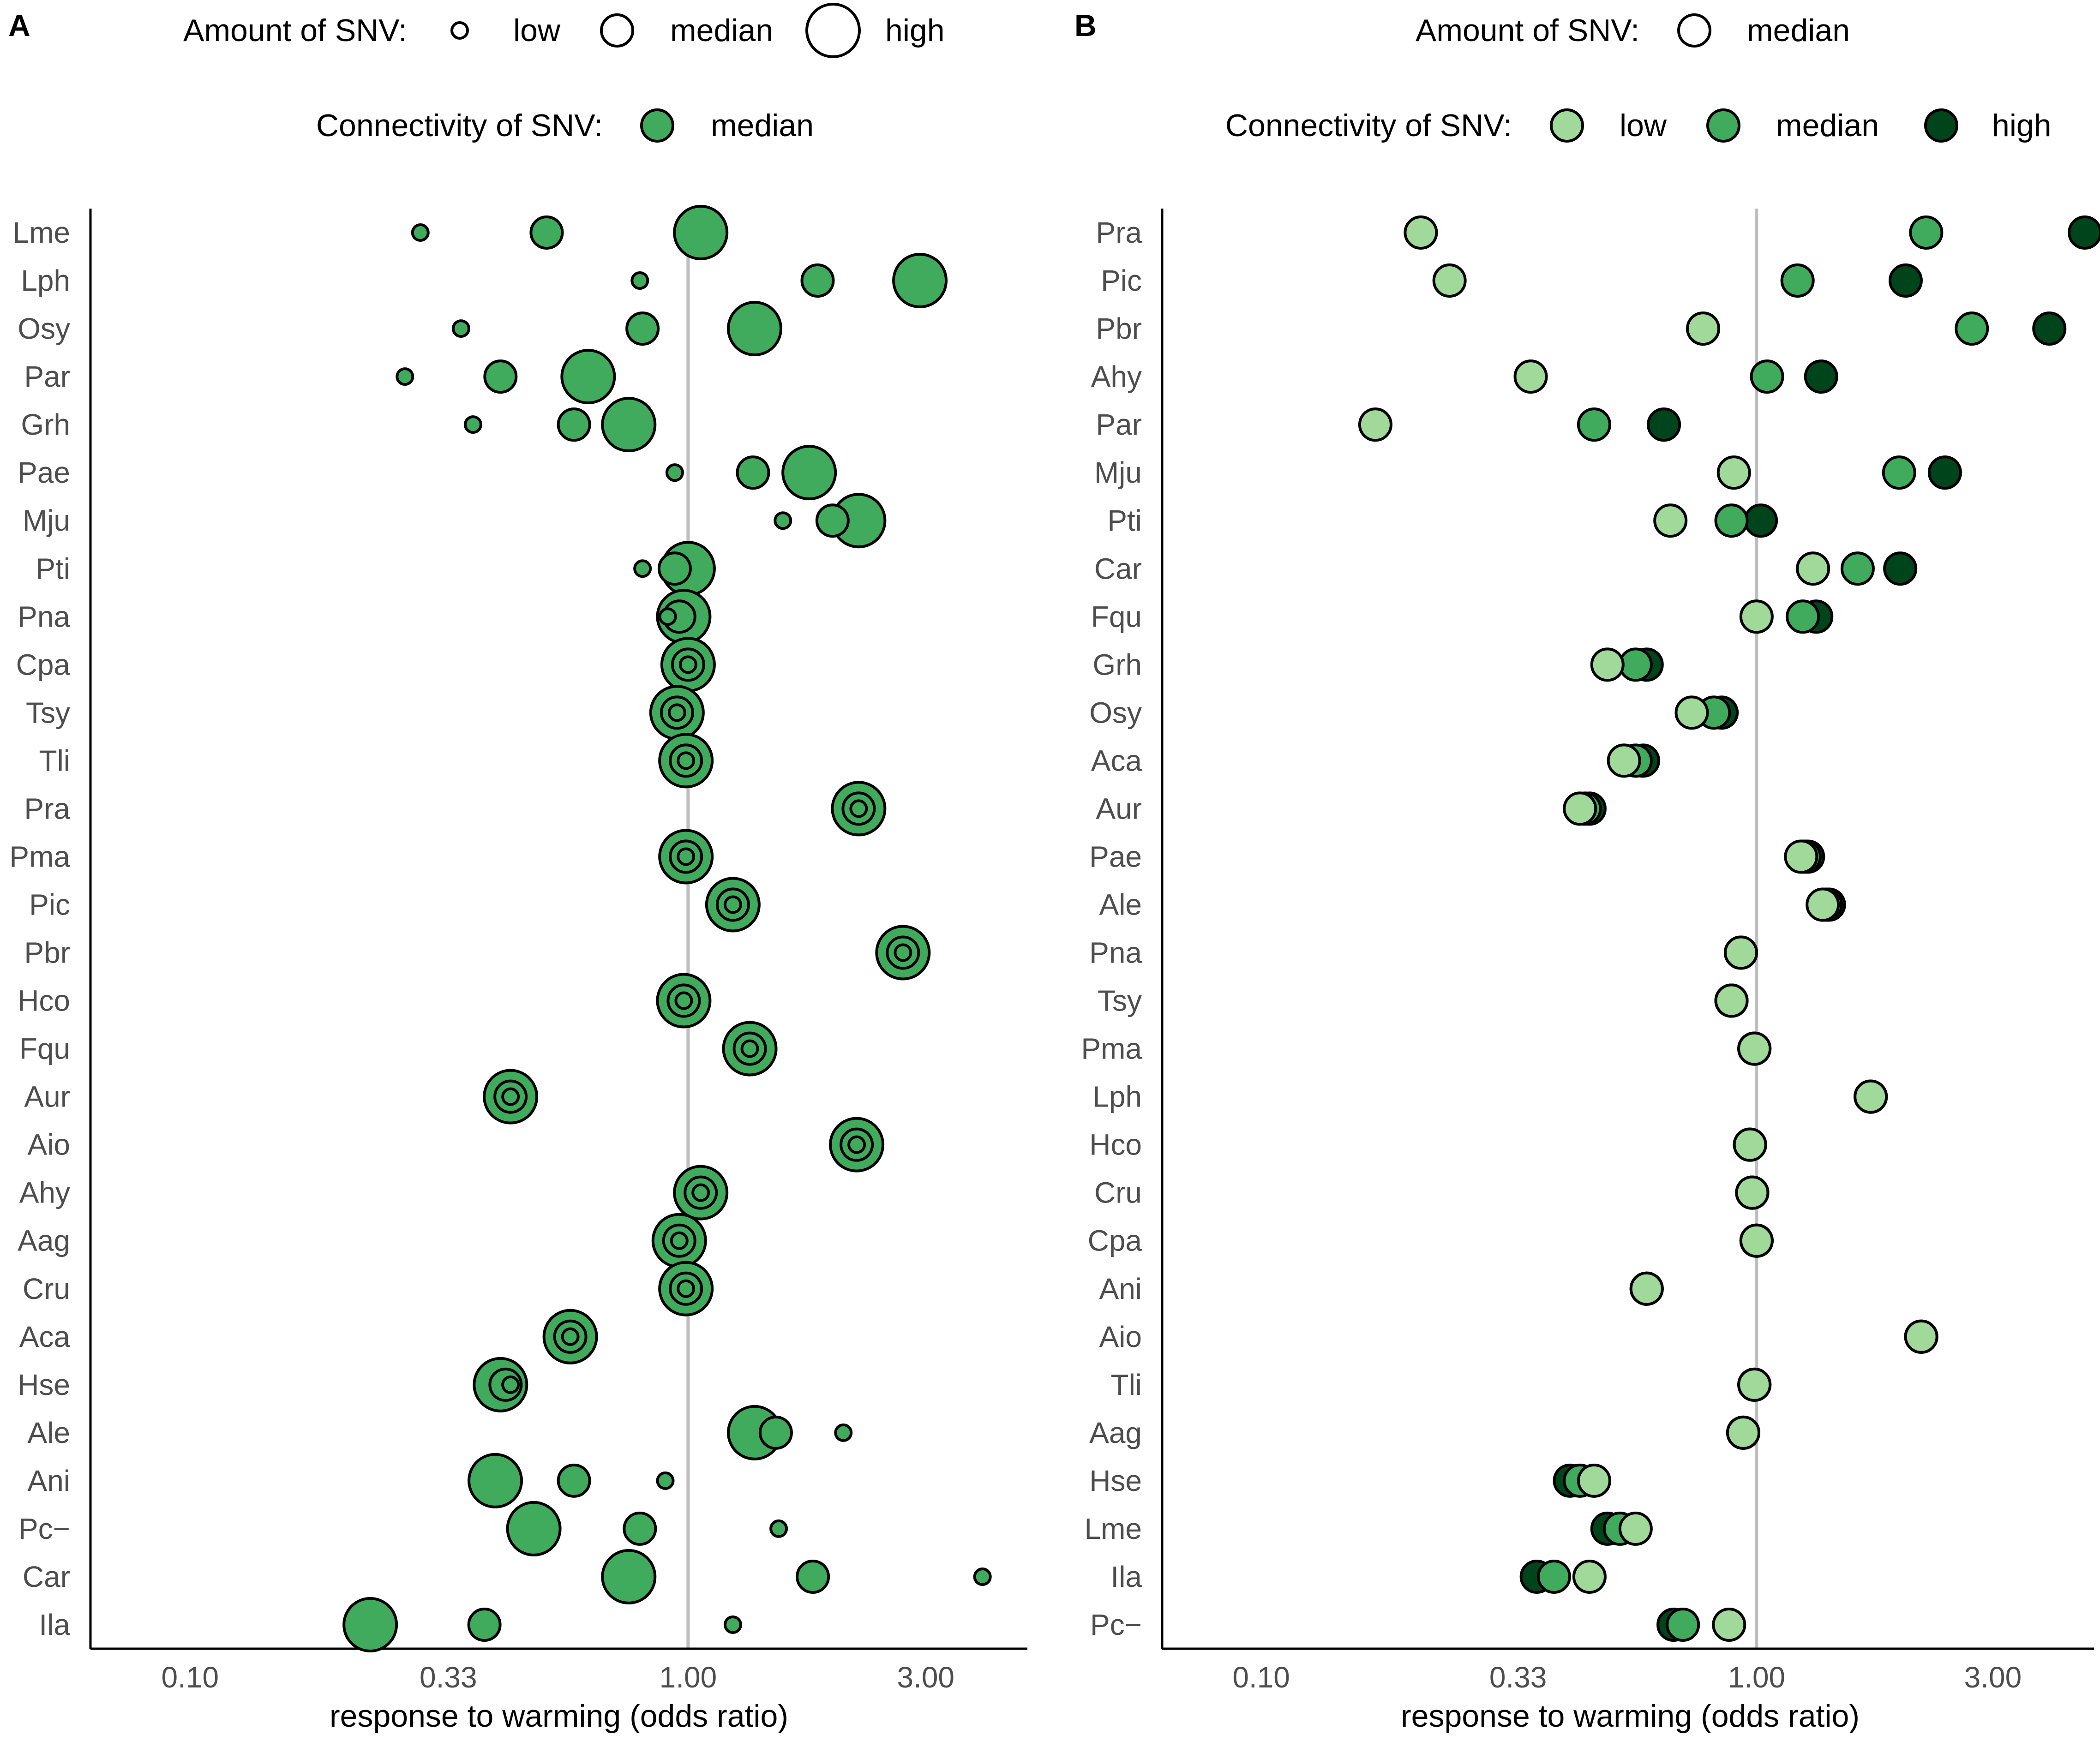 The height and width of the screenshot is (1741, 2100). What do you see at coordinates (495, 1481) in the screenshot?
I see `data-point-high-Ani` at bounding box center [495, 1481].